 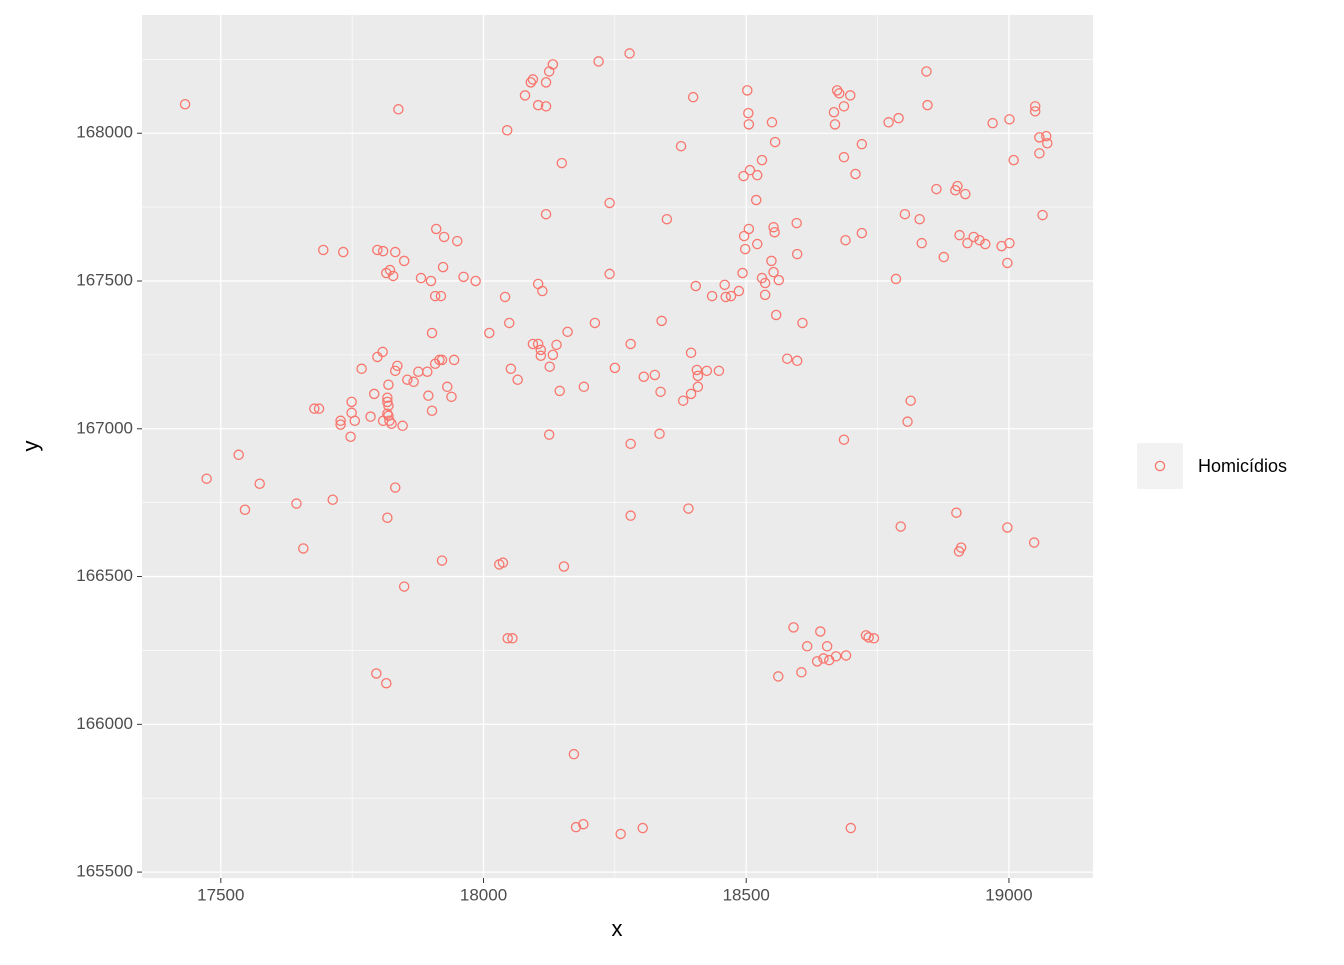 I want to click on legend-key, so click(x=1160, y=466).